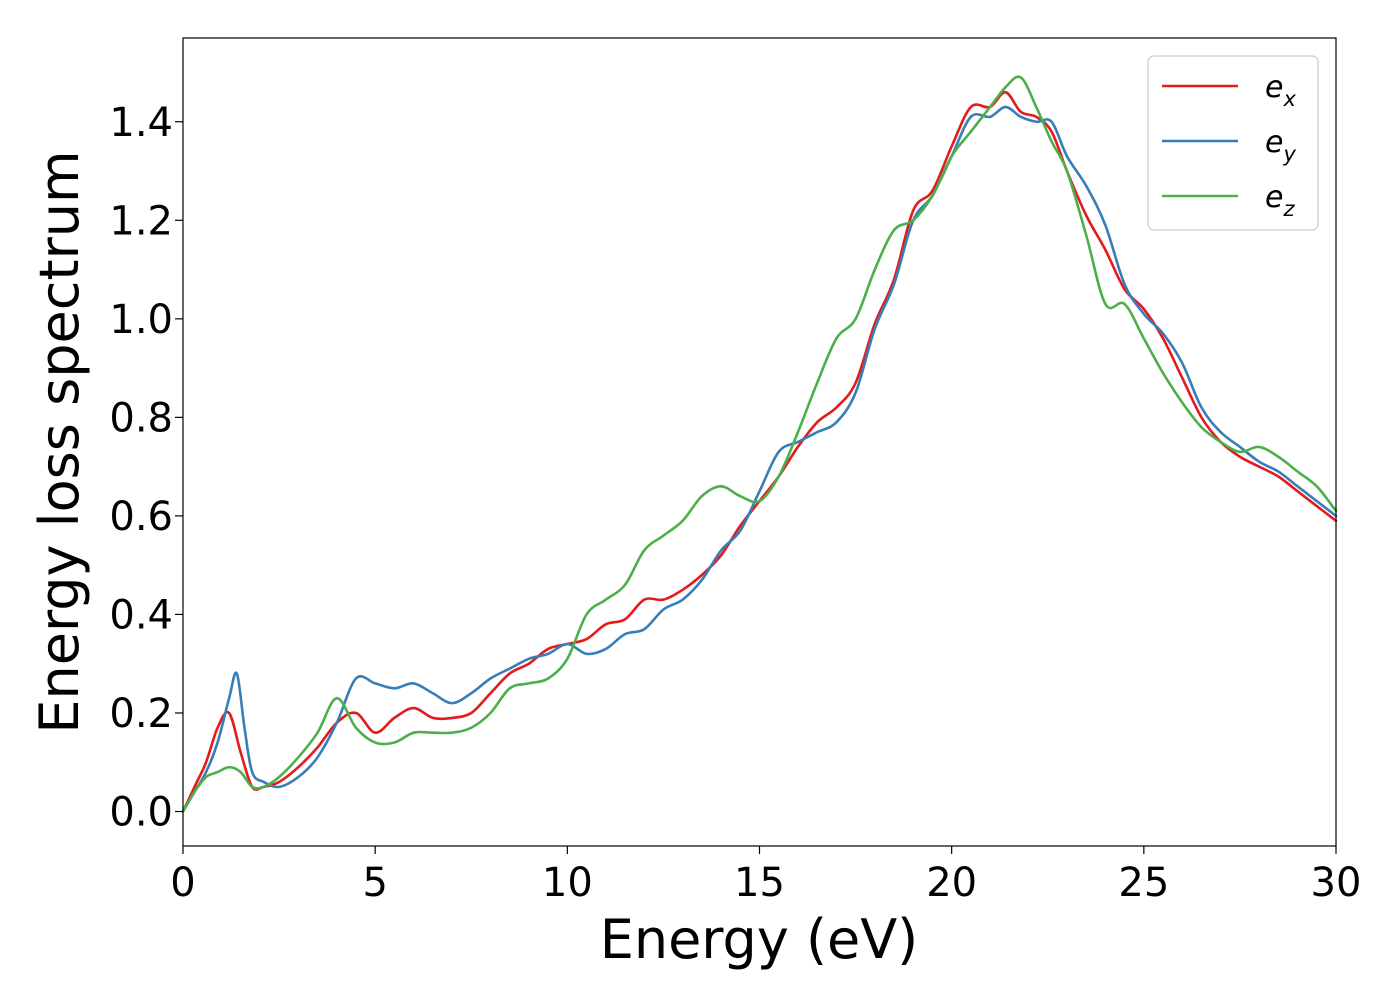 The width and height of the screenshot is (1400, 1005). I want to click on y-axis-ticks: 0.0 0.2 0.4 0.6 0.8 1.0 1.2 1.4, so click(146, 468).